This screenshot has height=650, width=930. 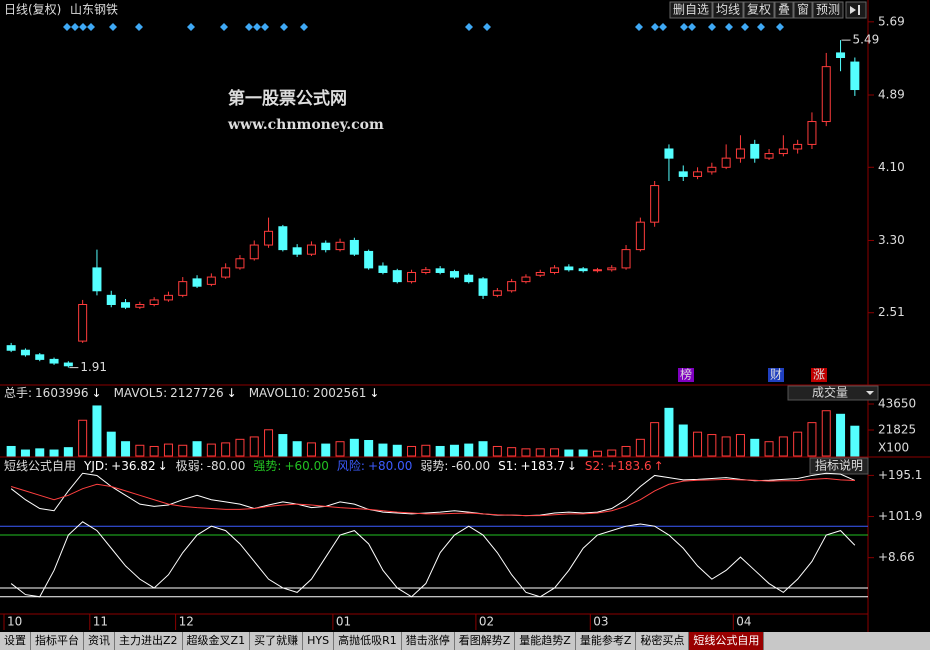 What do you see at coordinates (830, 392) in the screenshot?
I see `volume-title: 成交量` at bounding box center [830, 392].